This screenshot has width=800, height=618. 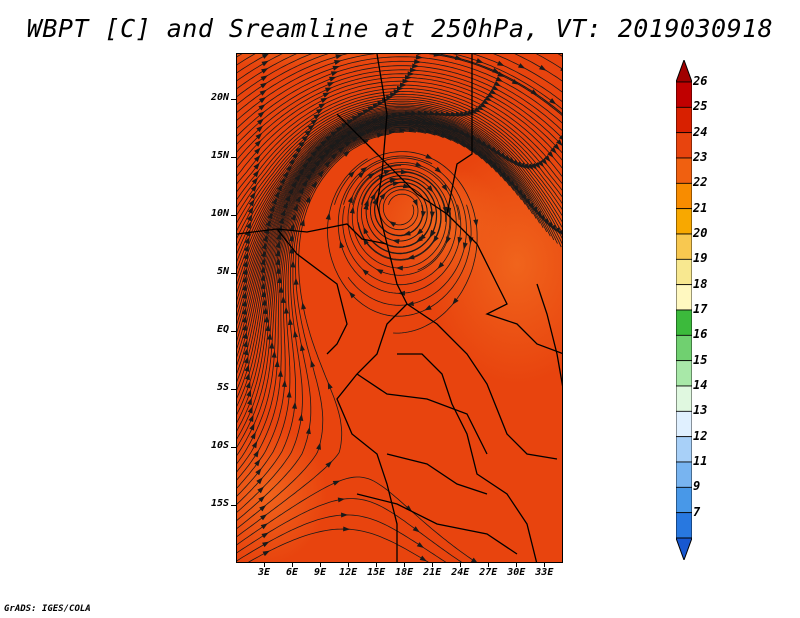 What do you see at coordinates (700, 435) in the screenshot?
I see `colorbar-label: 12` at bounding box center [700, 435].